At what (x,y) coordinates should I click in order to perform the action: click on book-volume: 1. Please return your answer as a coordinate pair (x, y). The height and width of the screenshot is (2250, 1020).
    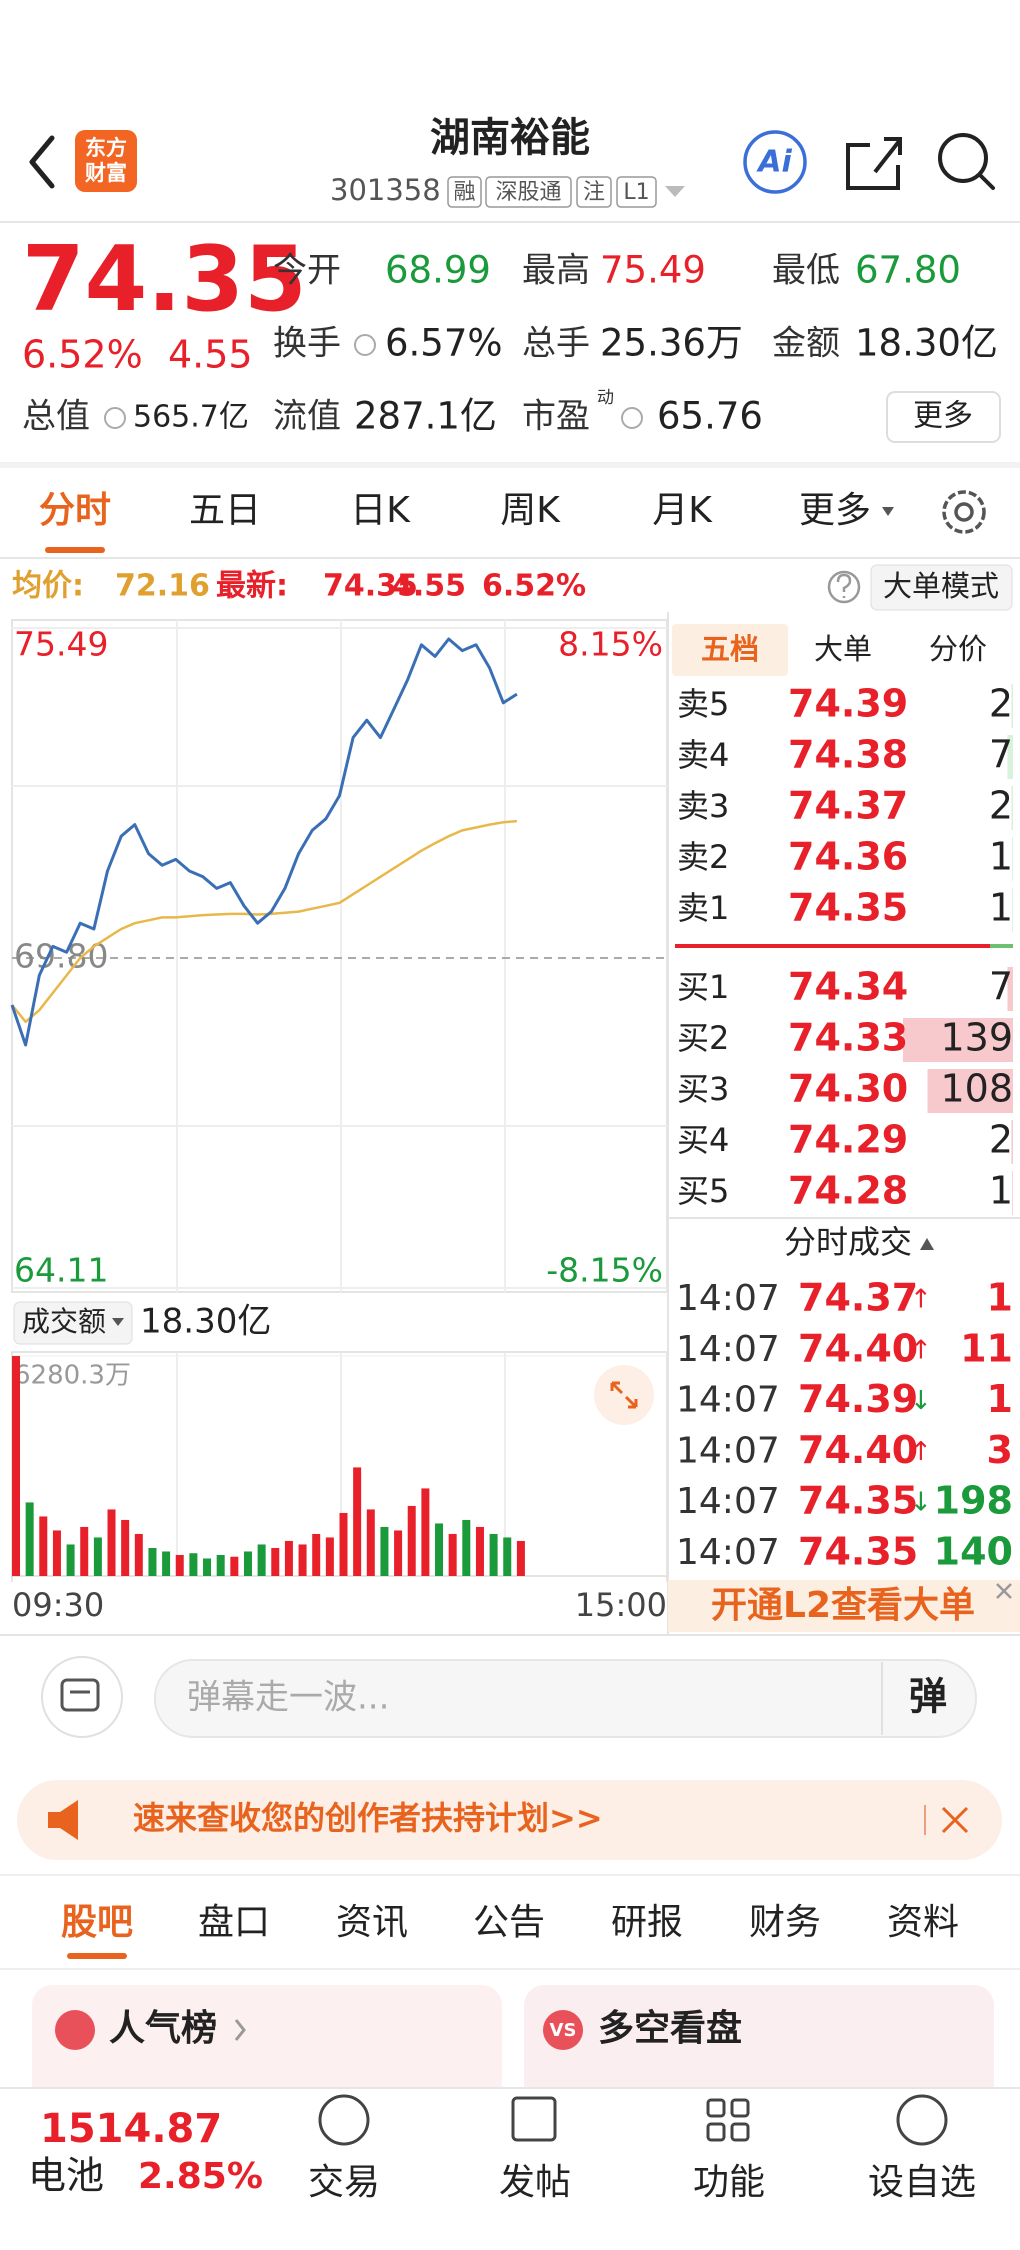
    Looking at the image, I should click on (1001, 1191).